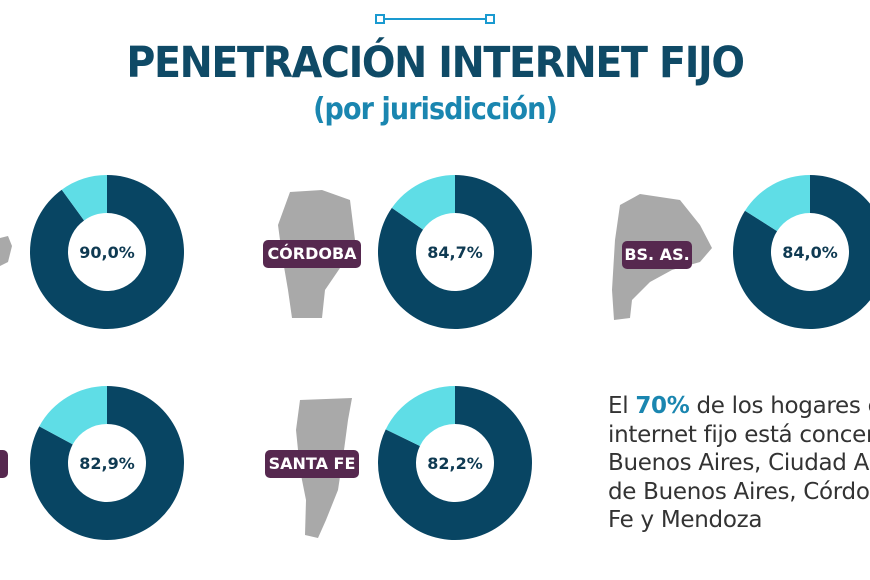  I want to click on map-left-top, so click(6, 251).